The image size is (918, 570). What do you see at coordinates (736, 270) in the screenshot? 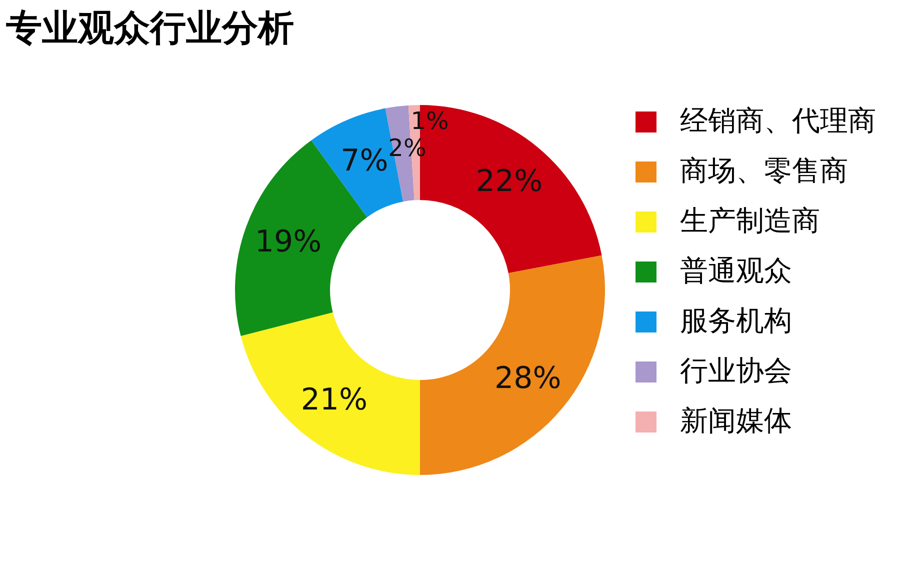
I see `legend-label: 普通观众` at bounding box center [736, 270].